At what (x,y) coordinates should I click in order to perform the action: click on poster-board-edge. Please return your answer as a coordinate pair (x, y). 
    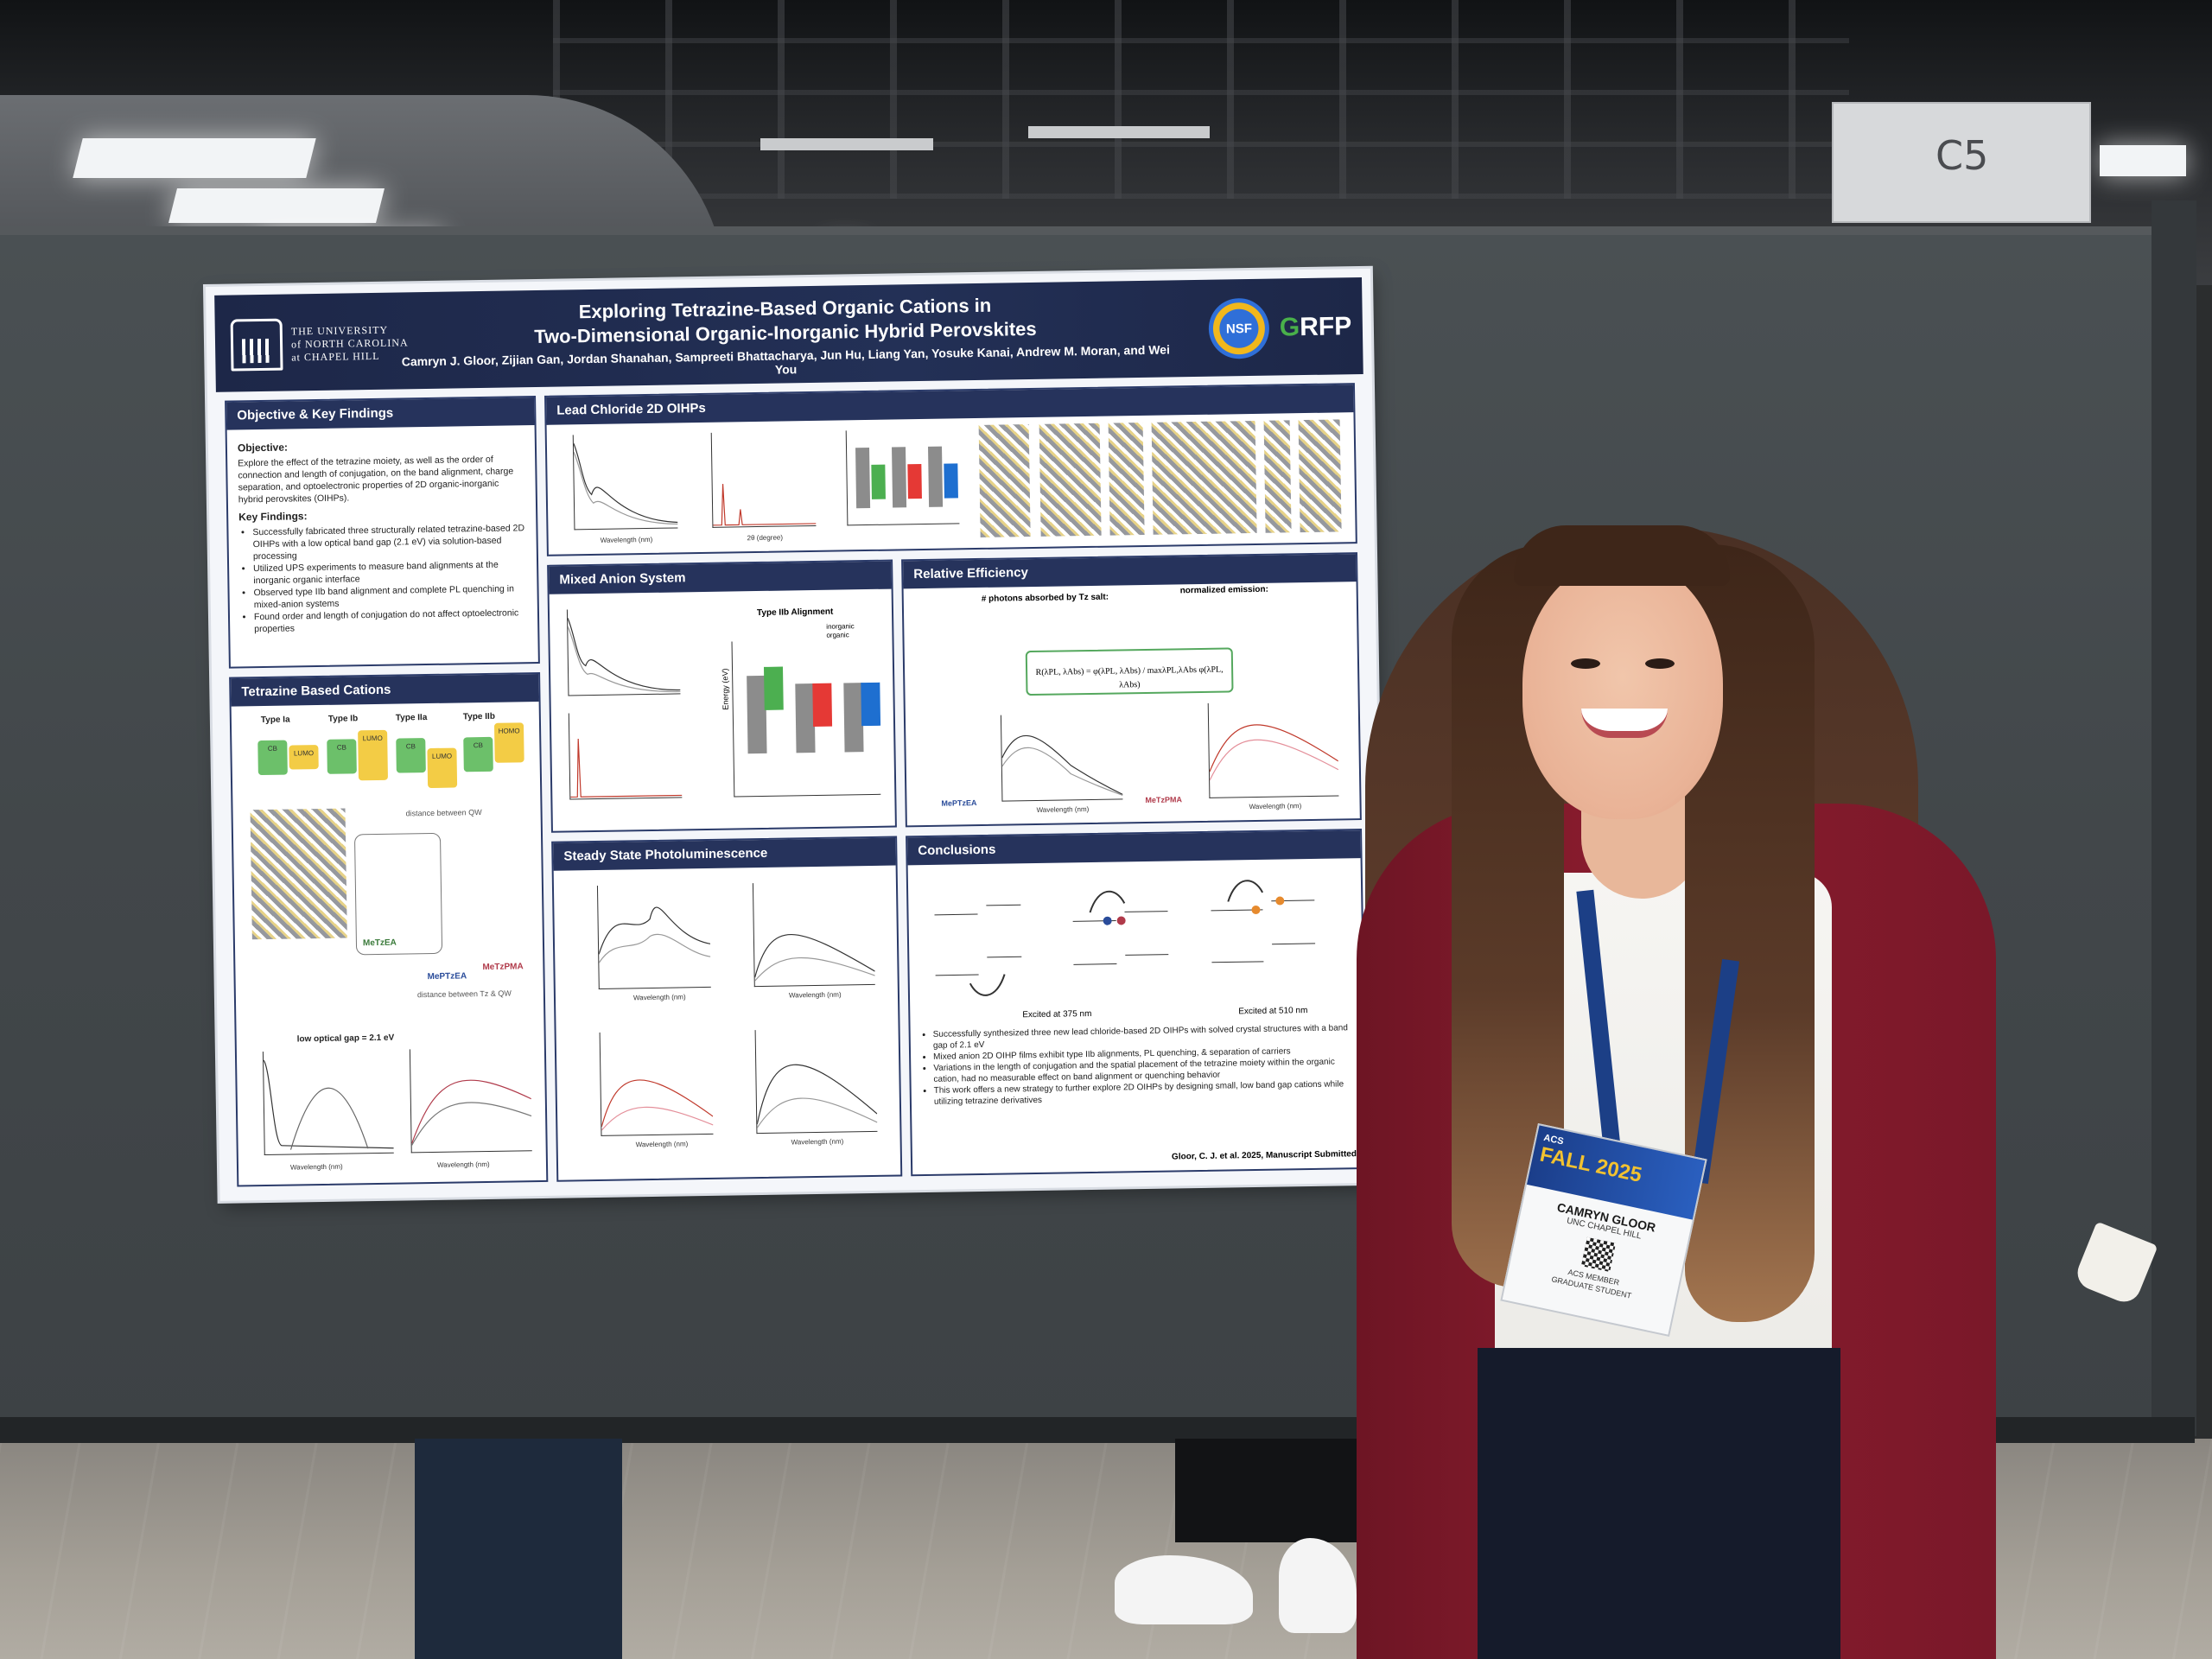
    Looking at the image, I should click on (2174, 818).